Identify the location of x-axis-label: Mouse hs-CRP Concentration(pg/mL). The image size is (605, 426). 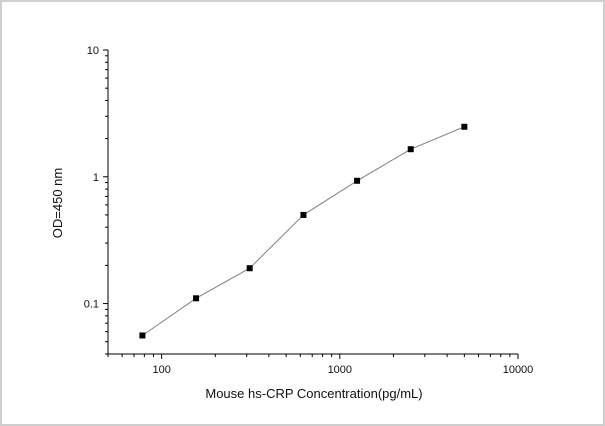
(313, 393).